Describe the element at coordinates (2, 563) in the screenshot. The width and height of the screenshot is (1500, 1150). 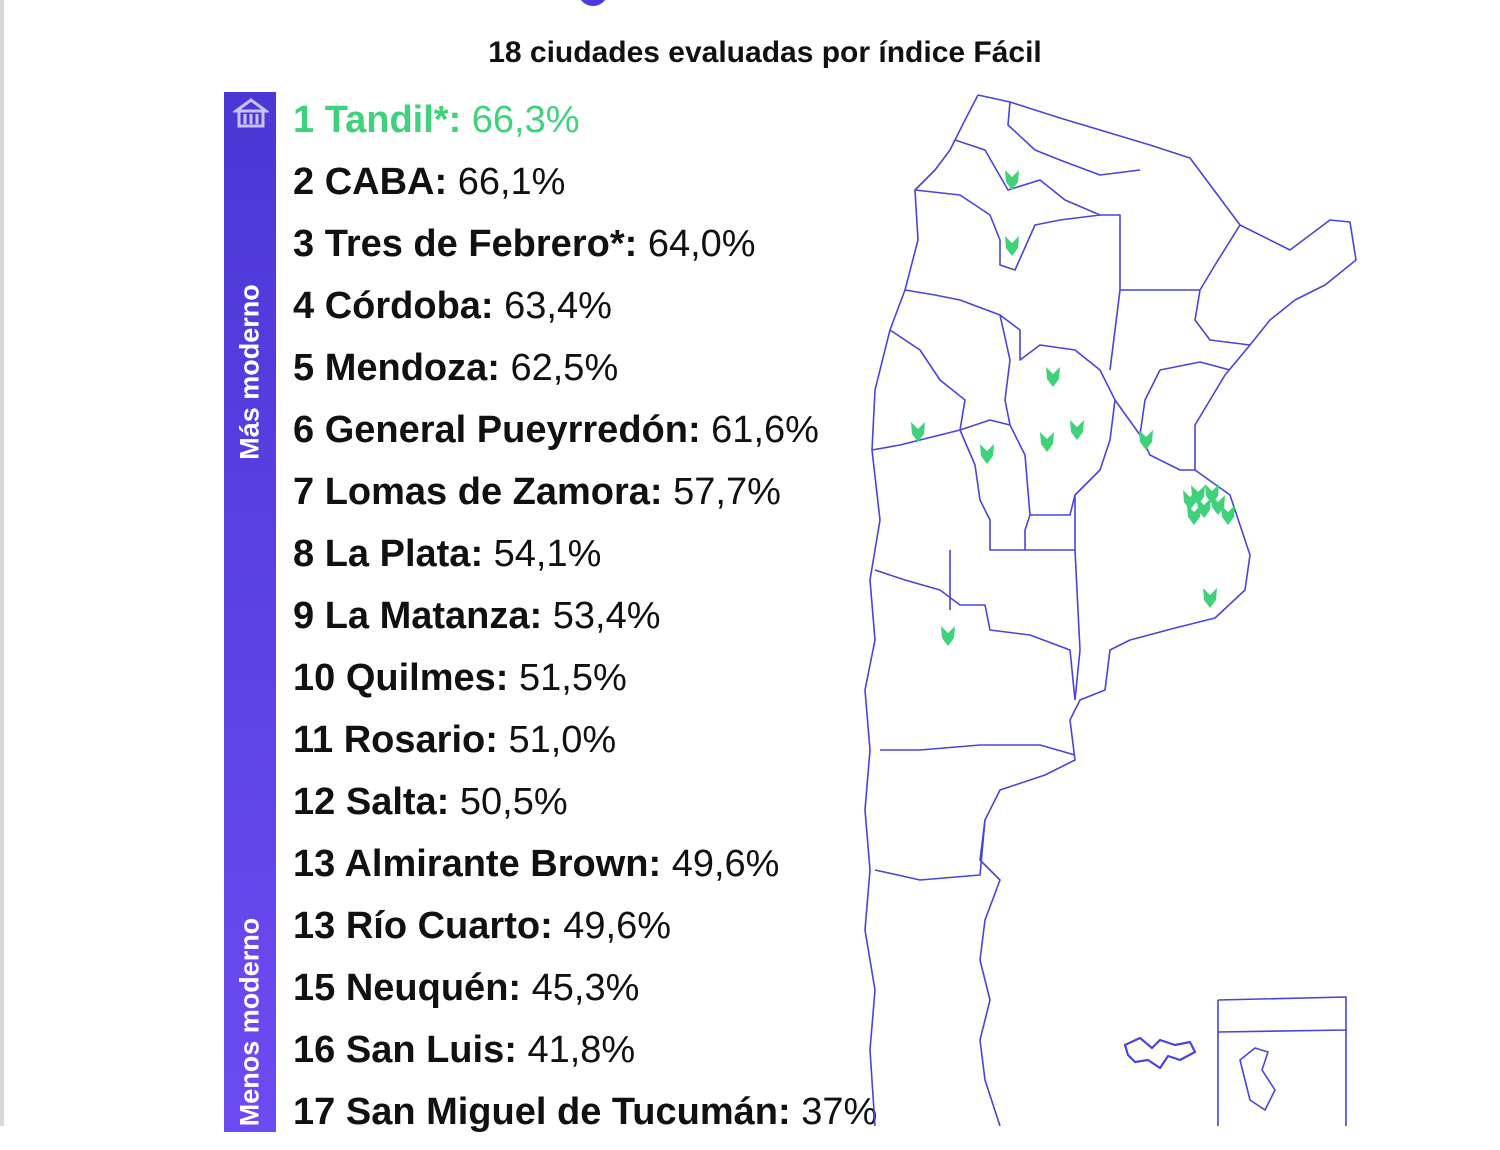
I see `page-left-edge` at that location.